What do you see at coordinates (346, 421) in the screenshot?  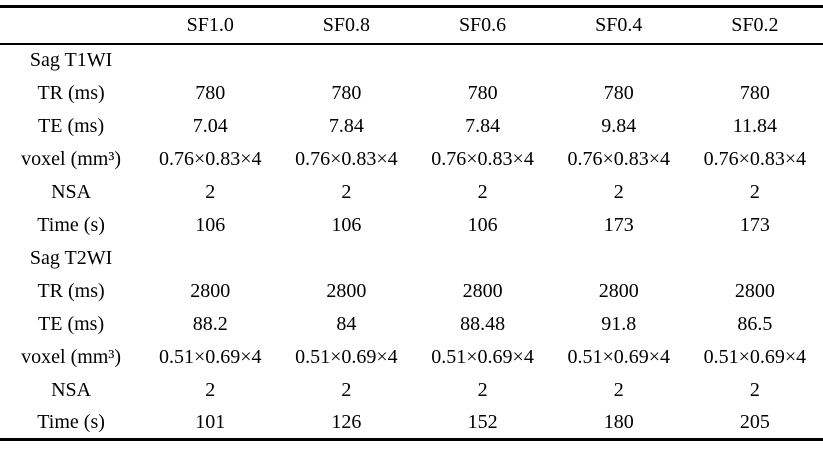 I see `table-cell: 126` at bounding box center [346, 421].